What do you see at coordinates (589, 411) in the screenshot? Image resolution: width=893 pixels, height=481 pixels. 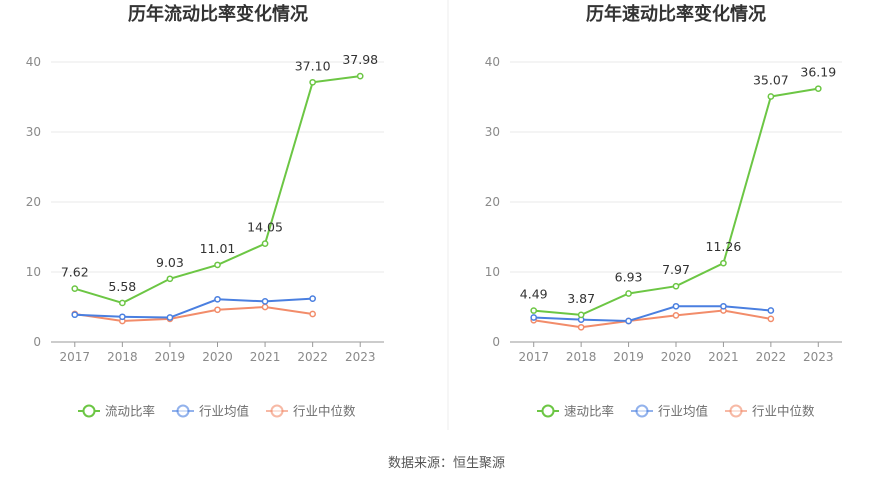 I see `legend-label: 速动比率` at bounding box center [589, 411].